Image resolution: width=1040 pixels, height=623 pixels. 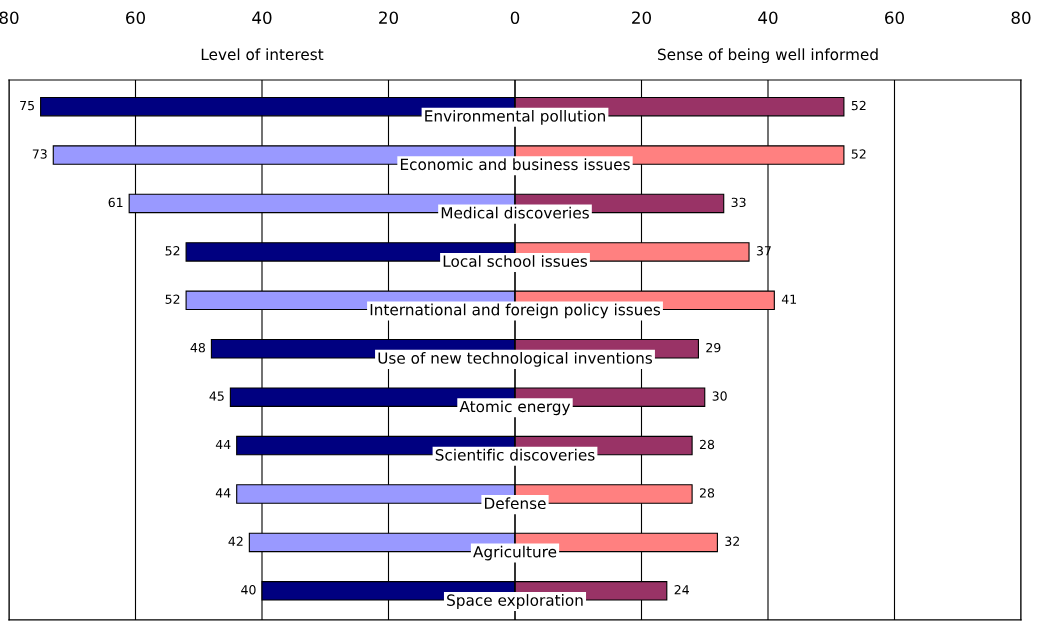 I want to click on y-tick-label: Local school issues, so click(x=515, y=261).